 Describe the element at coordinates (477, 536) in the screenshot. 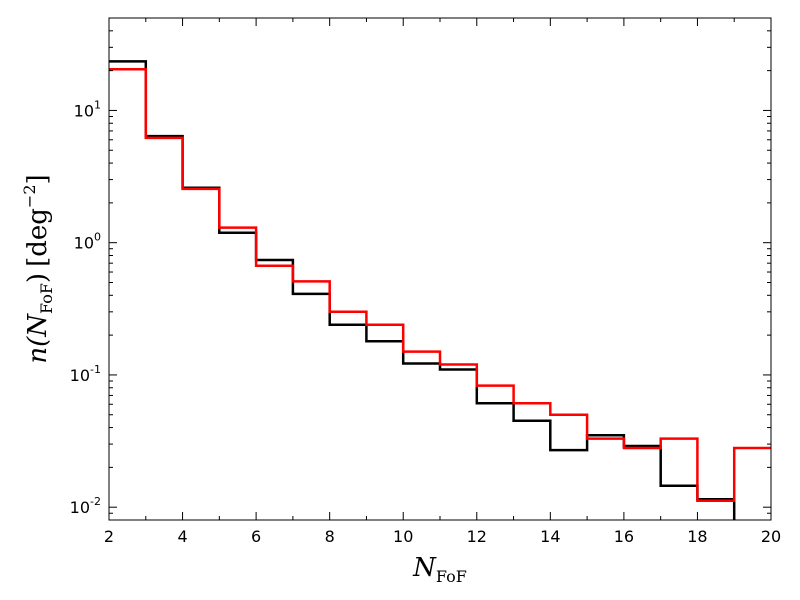

I see `x-tick-label: 12` at that location.